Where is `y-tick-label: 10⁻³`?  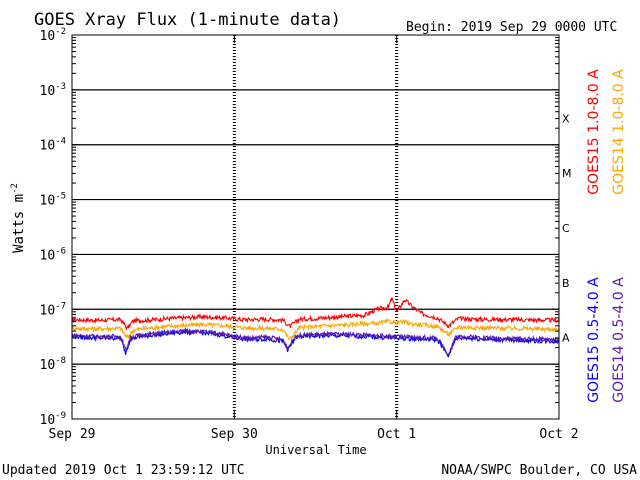 y-tick-label: 10⁻³ is located at coordinates (53, 90).